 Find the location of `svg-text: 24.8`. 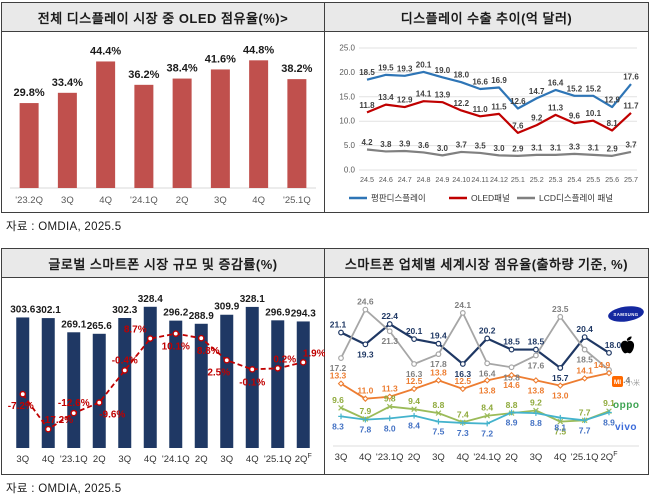

svg-text: 24.8 is located at coordinates (424, 179).